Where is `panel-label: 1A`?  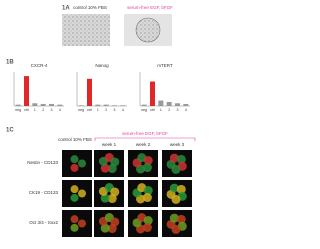
panel-label: 1A is located at coordinates (66, 9).